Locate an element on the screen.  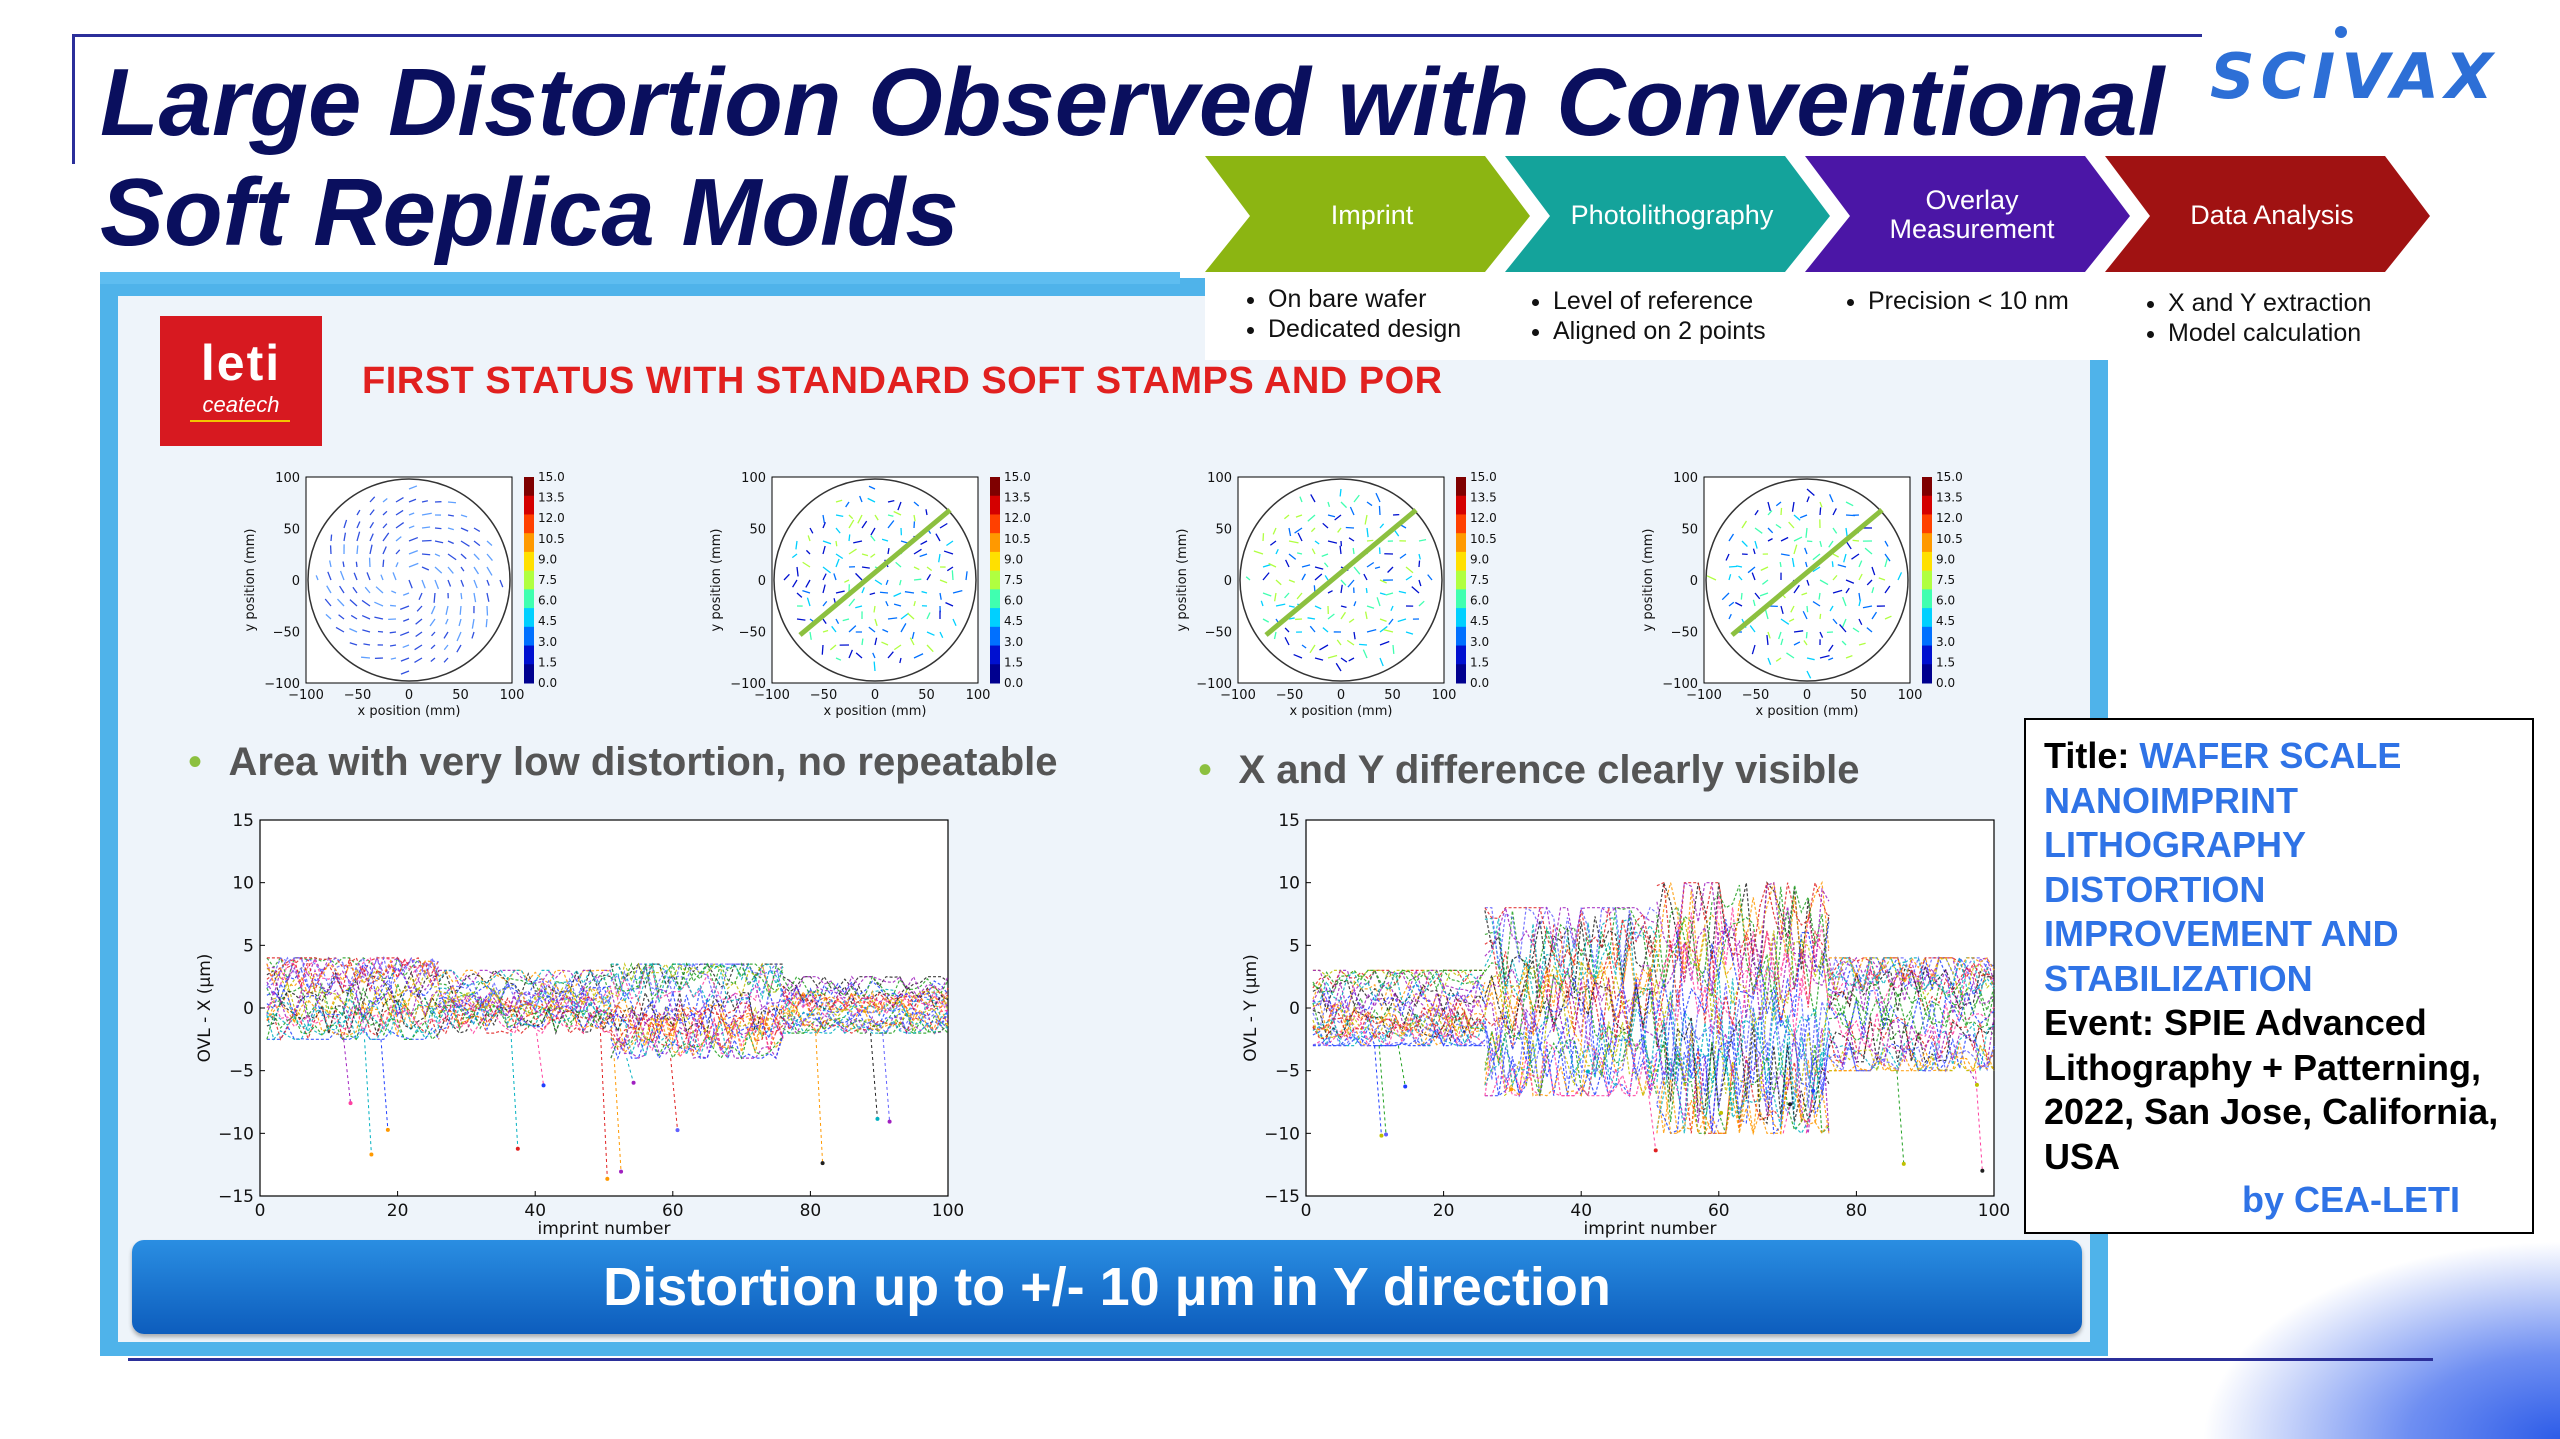
y-axis-label: y position (mm) is located at coordinates (716, 580).